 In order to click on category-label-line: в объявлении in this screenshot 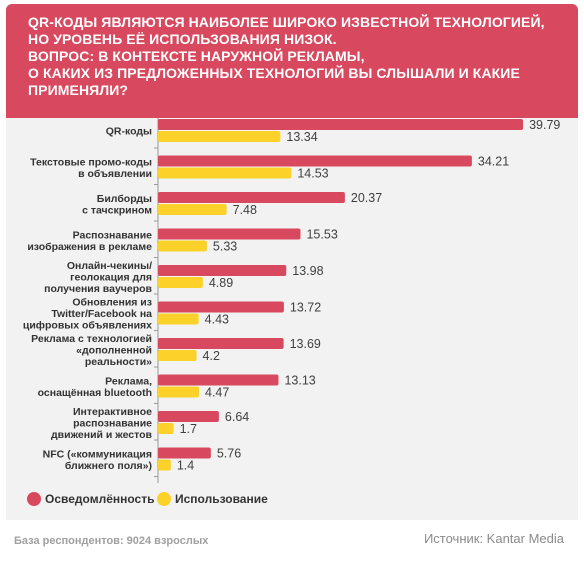, I will do `click(115, 174)`.